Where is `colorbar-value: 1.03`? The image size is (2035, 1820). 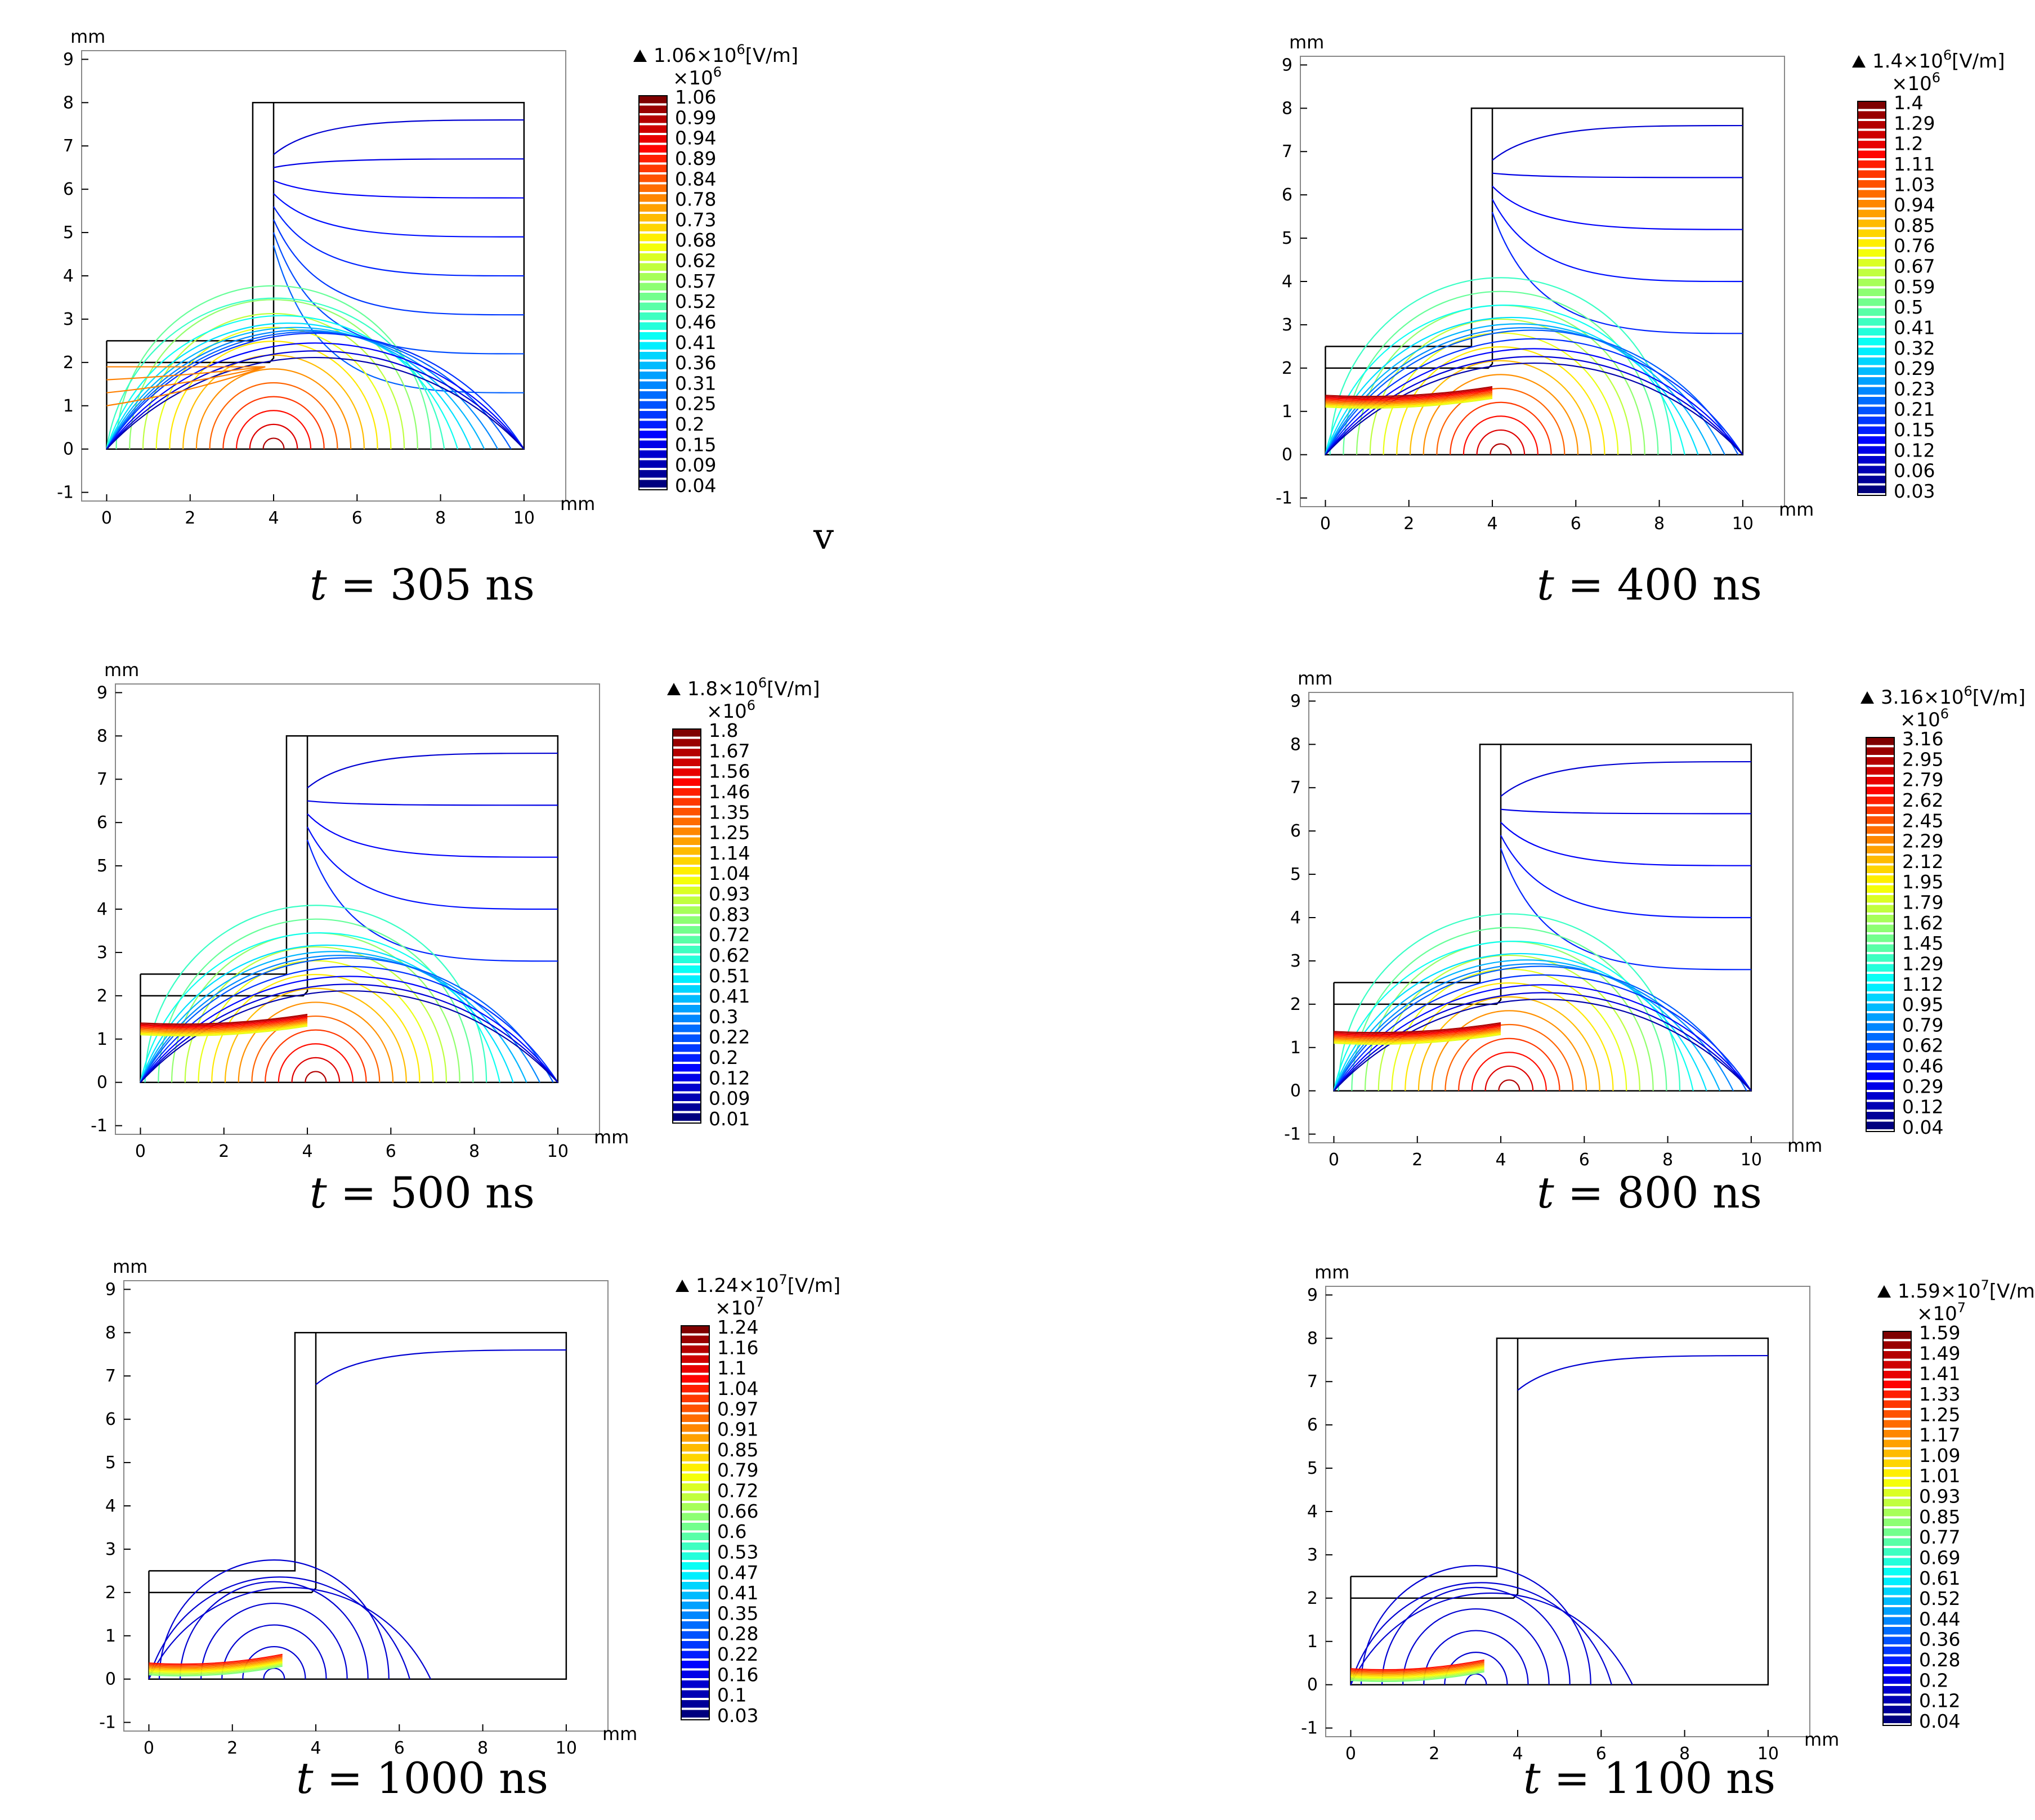 colorbar-value: 1.03 is located at coordinates (1914, 184).